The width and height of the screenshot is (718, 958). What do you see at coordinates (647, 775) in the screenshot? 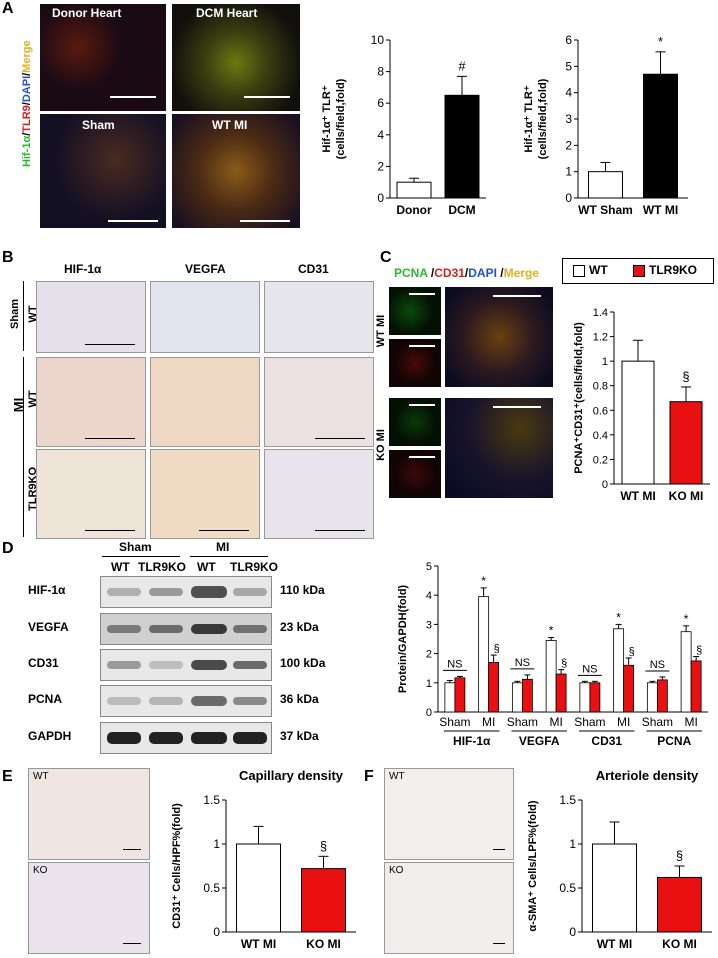
I see `chart-title: Arteriole density` at bounding box center [647, 775].